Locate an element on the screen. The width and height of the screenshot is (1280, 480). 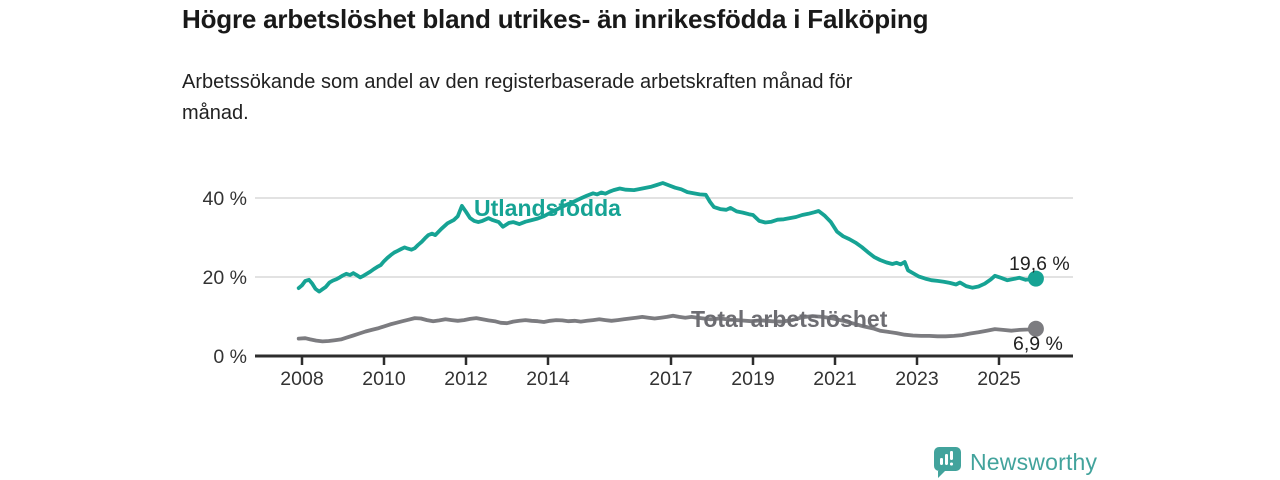
end-value-label-utlandsfodda: 19,6 % is located at coordinates (1039, 264).